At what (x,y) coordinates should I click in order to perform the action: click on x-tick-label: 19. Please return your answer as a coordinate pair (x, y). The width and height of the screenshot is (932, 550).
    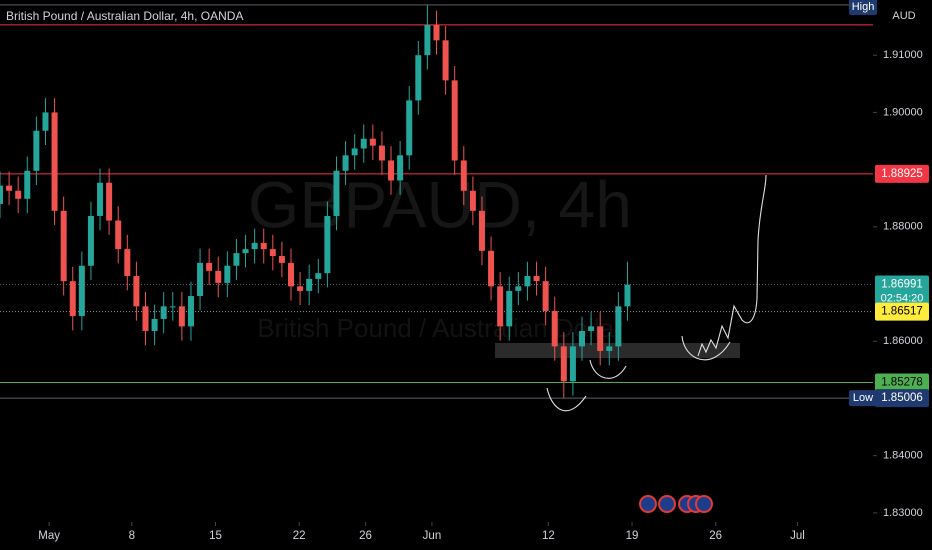
    Looking at the image, I should click on (632, 536).